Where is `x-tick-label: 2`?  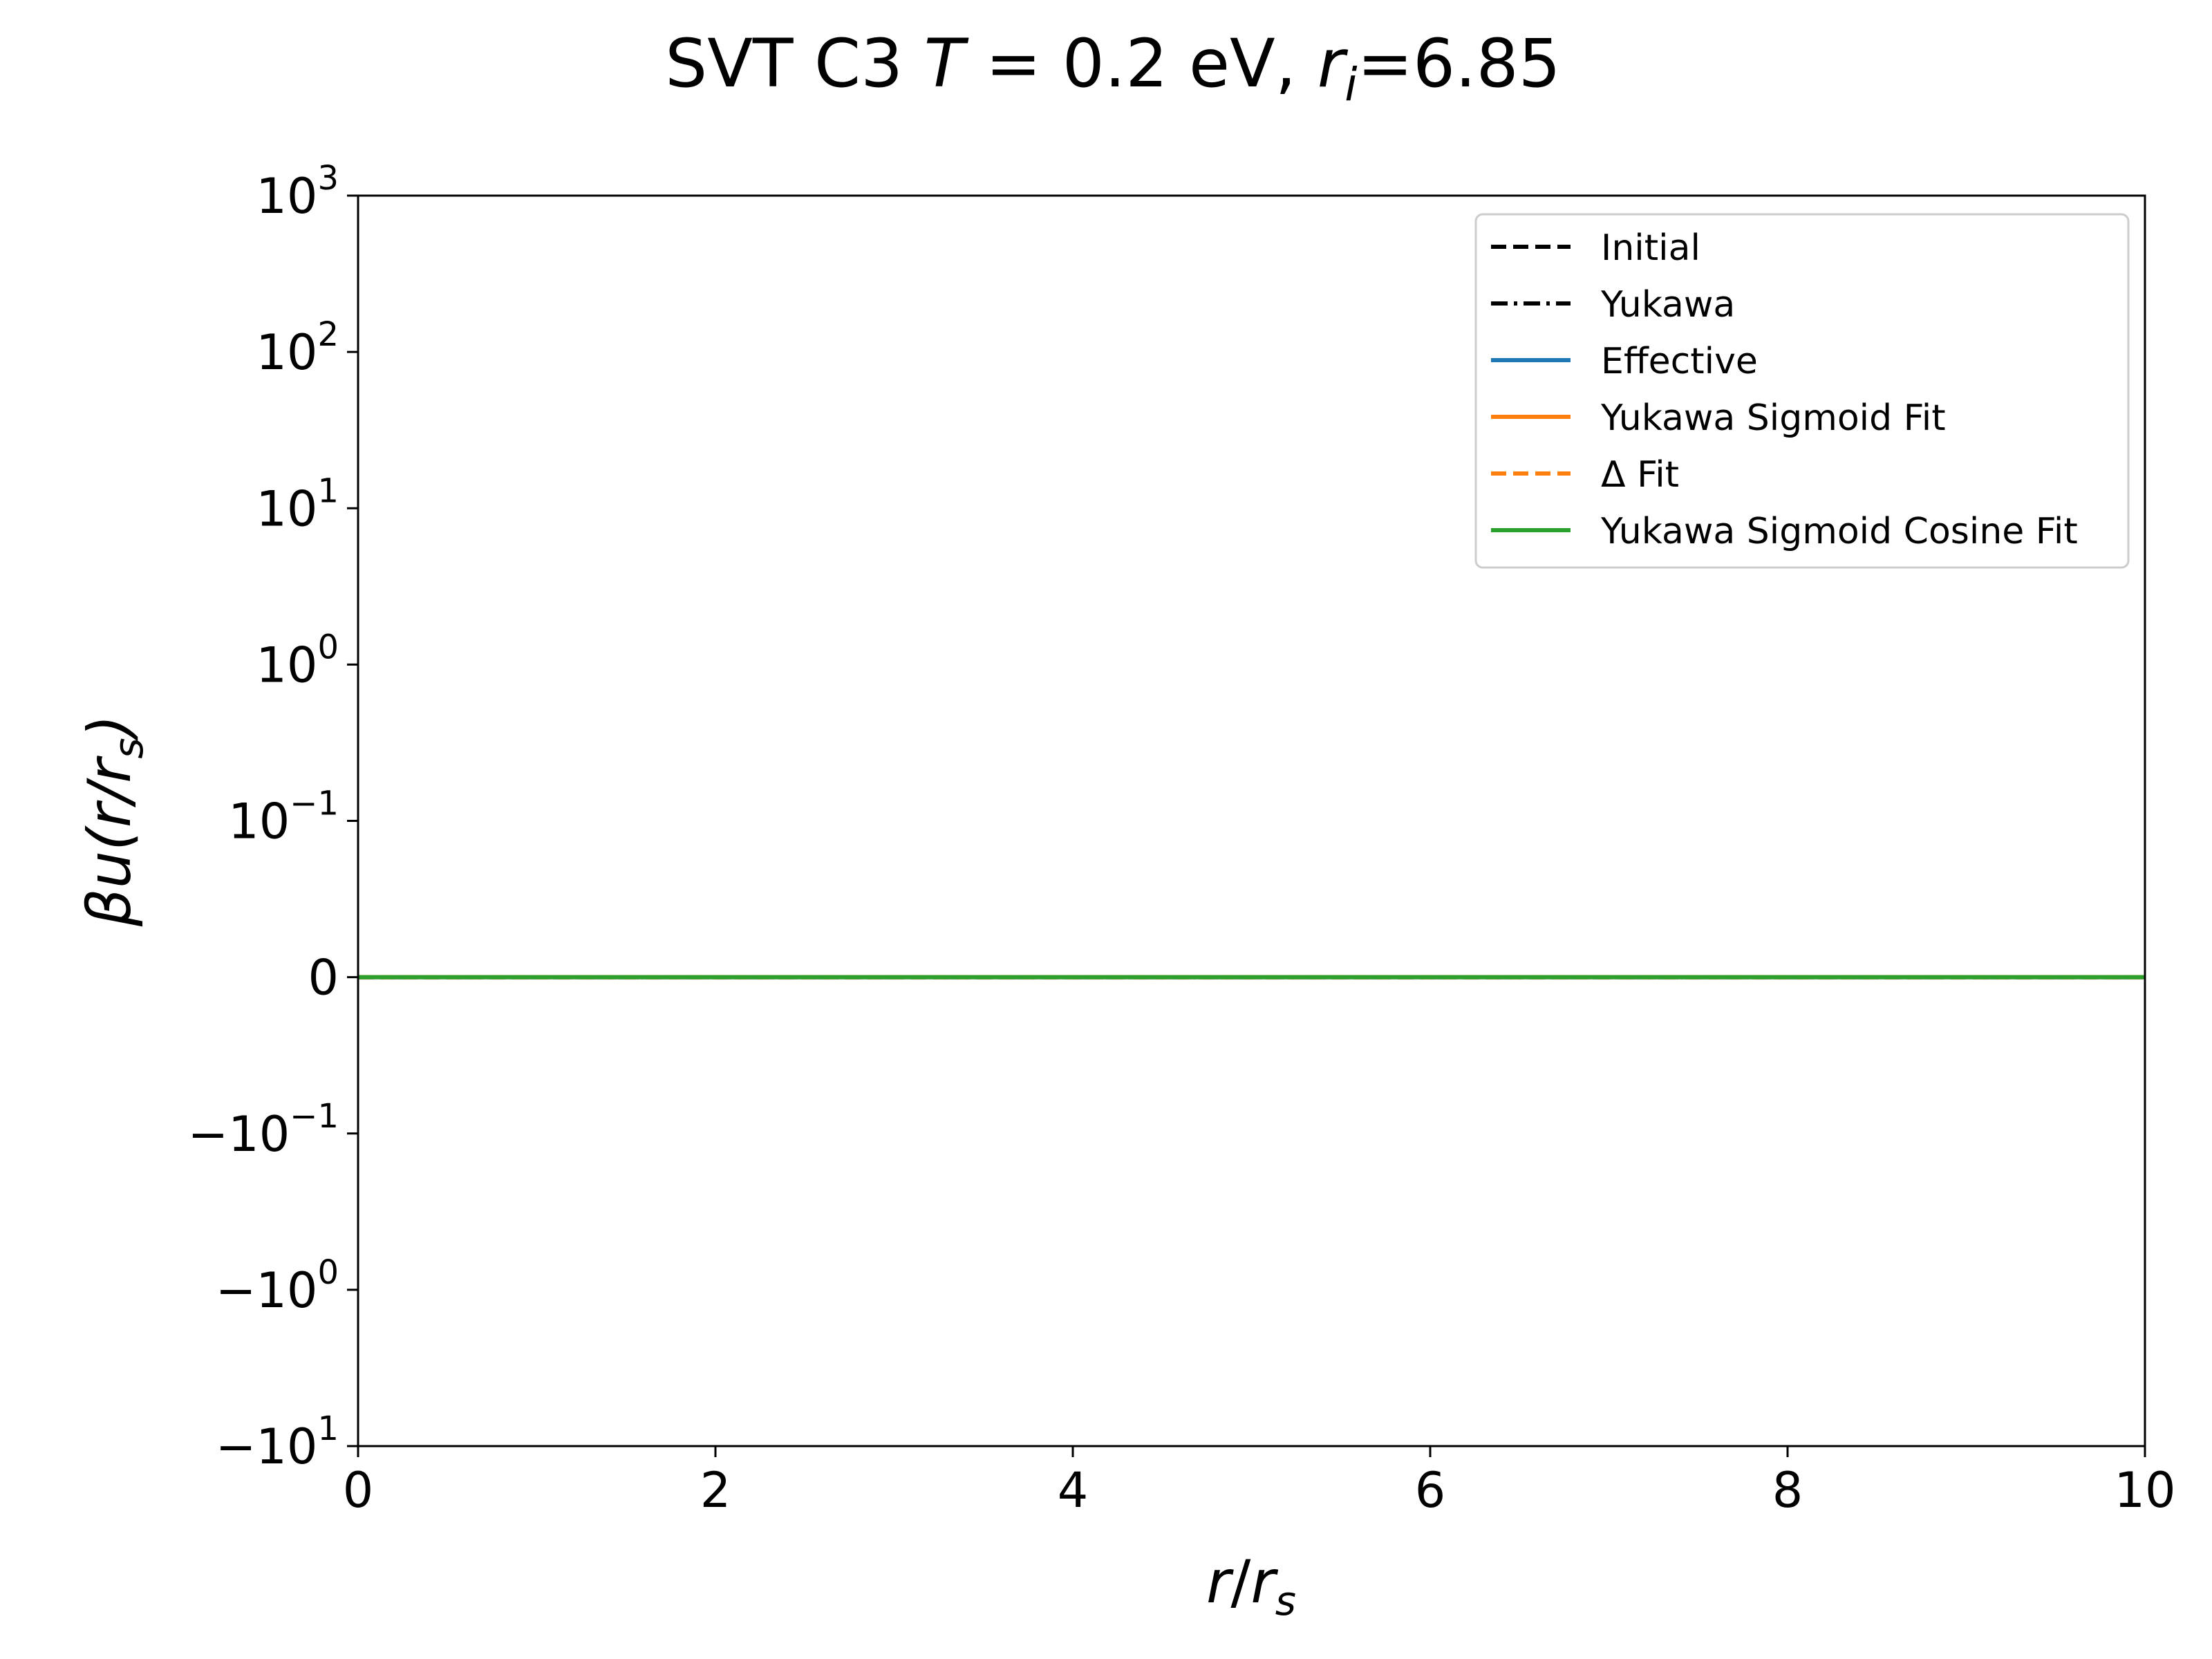 x-tick-label: 2 is located at coordinates (716, 1490).